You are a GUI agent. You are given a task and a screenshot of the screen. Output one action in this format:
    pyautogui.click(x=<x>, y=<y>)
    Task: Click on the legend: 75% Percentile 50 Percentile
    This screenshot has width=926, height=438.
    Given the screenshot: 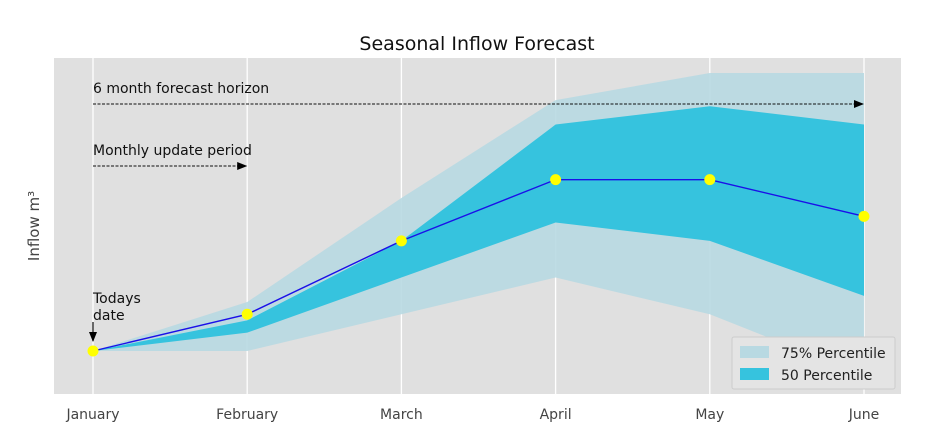 What is the action you would take?
    pyautogui.click(x=813, y=363)
    